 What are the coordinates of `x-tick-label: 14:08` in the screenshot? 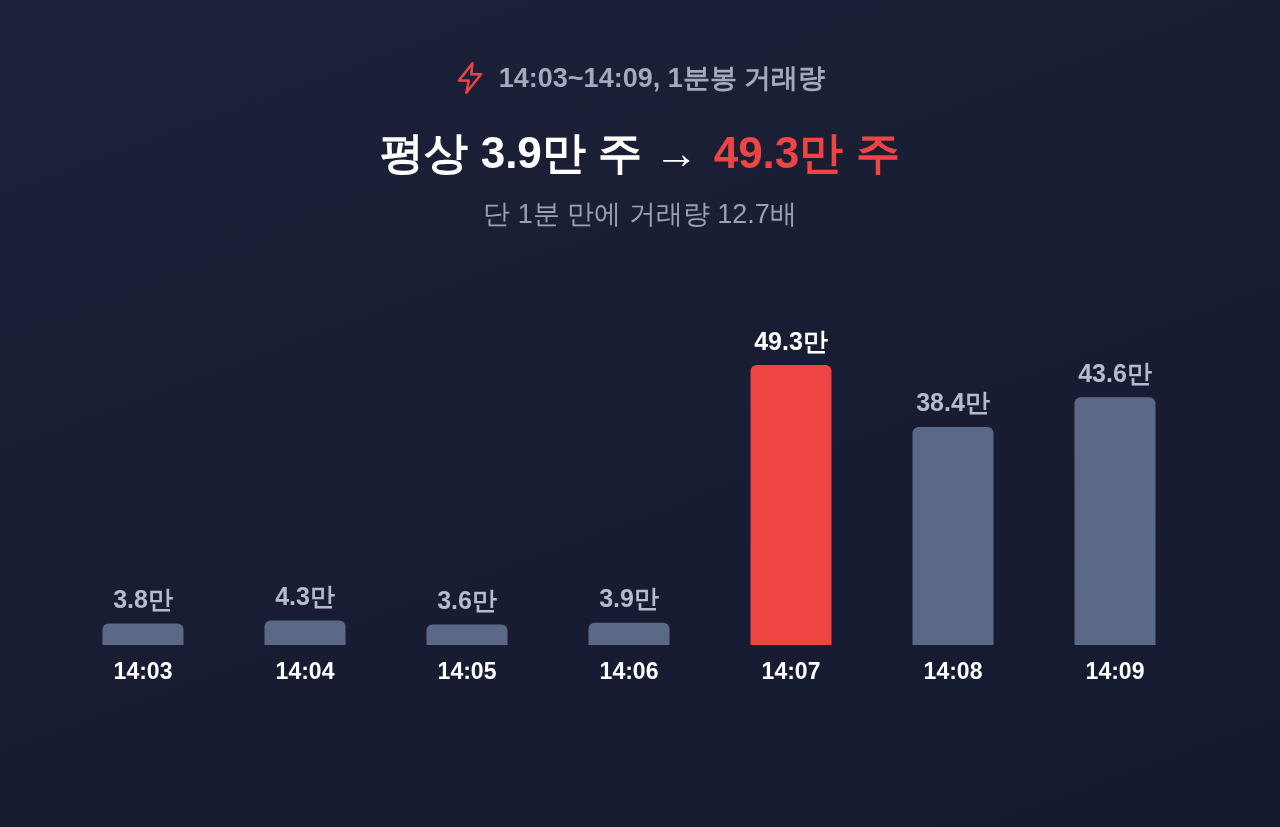 It's located at (953, 670).